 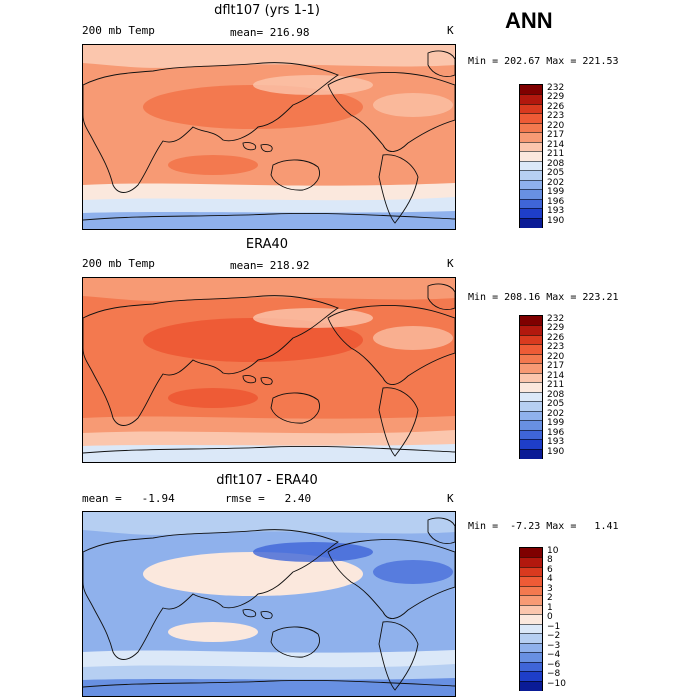 I want to click on band-polar-south, so click(x=269, y=453).